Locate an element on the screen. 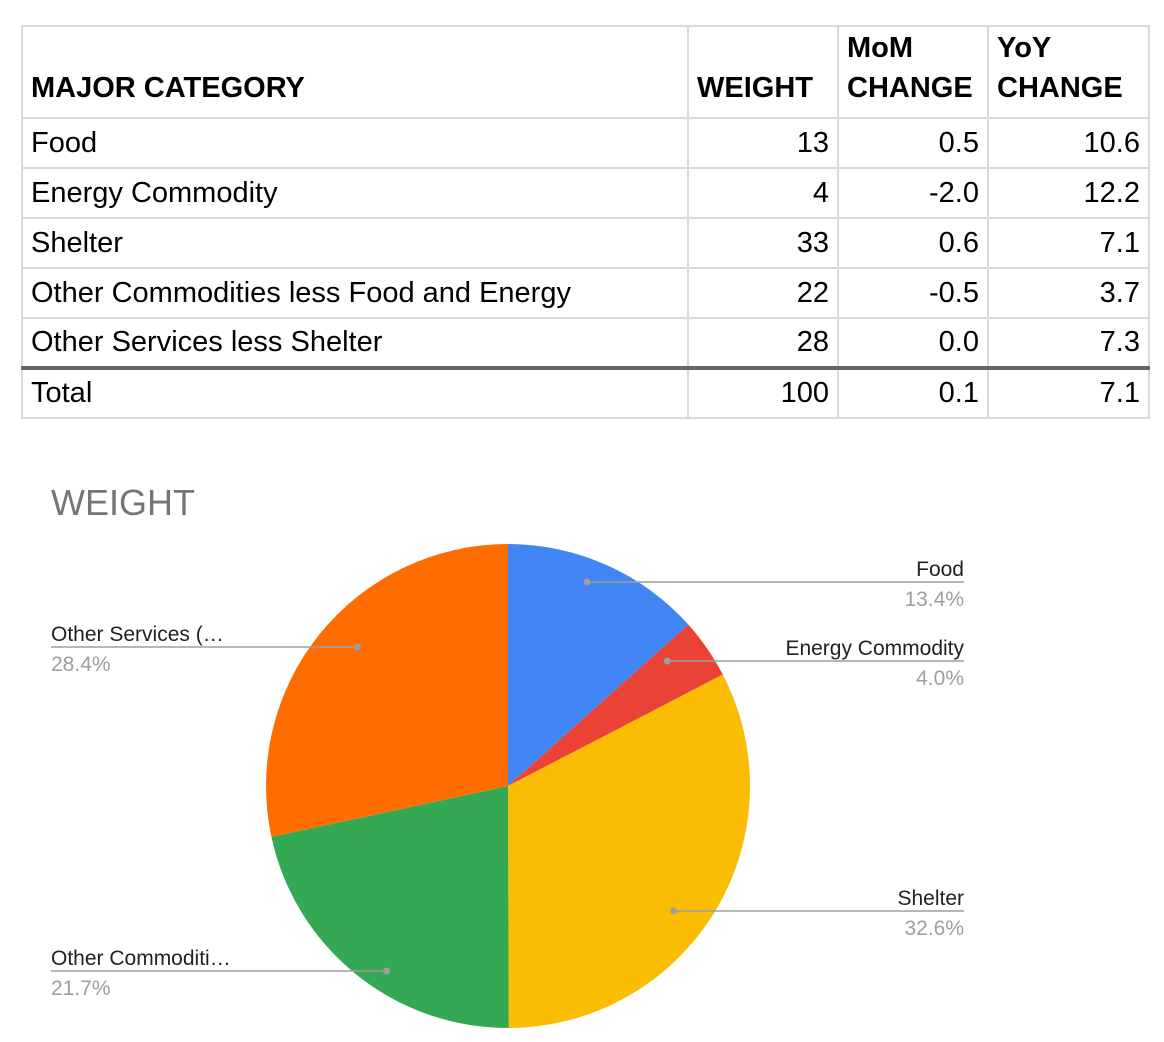 The width and height of the screenshot is (1164, 1042). row-category: Energy Commodity is located at coordinates (355, 193).